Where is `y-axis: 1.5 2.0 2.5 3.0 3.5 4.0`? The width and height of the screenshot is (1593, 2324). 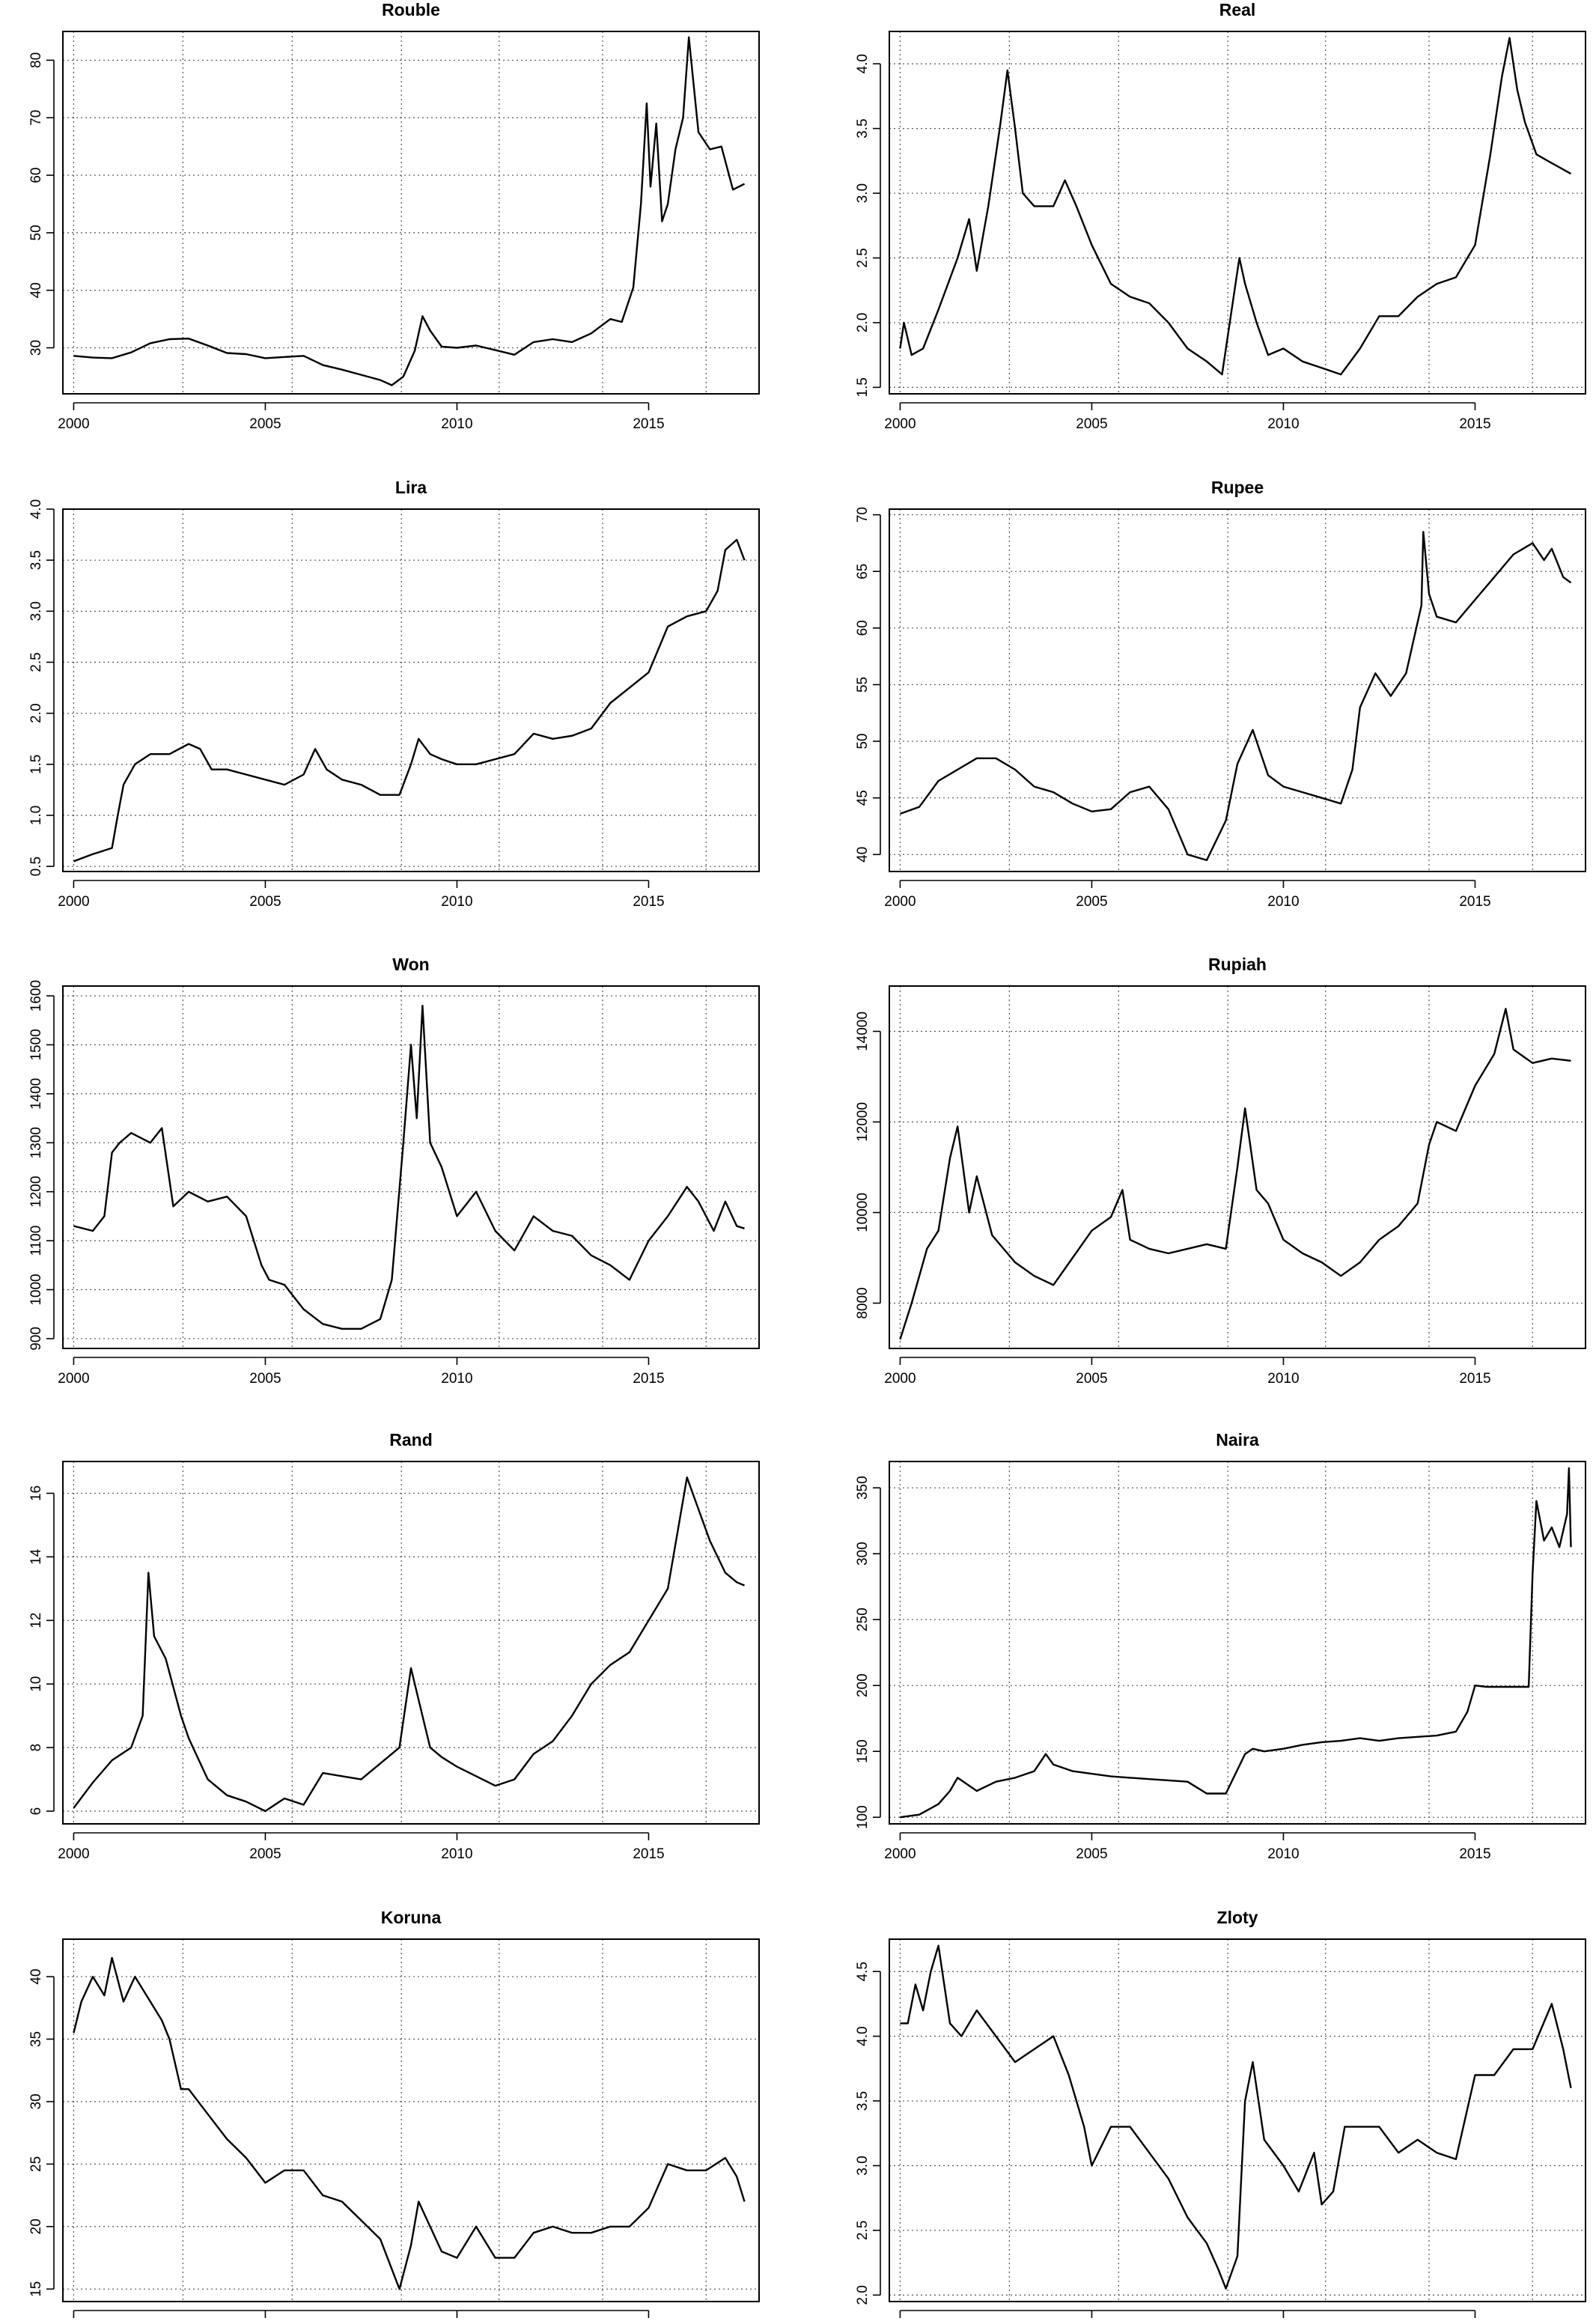 y-axis: 1.5 2.0 2.5 3.0 3.5 4.0 is located at coordinates (868, 226).